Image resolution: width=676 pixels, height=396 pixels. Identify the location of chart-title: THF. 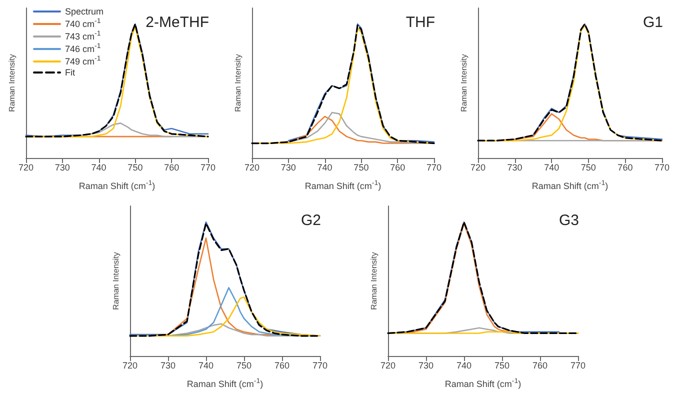
(421, 22).